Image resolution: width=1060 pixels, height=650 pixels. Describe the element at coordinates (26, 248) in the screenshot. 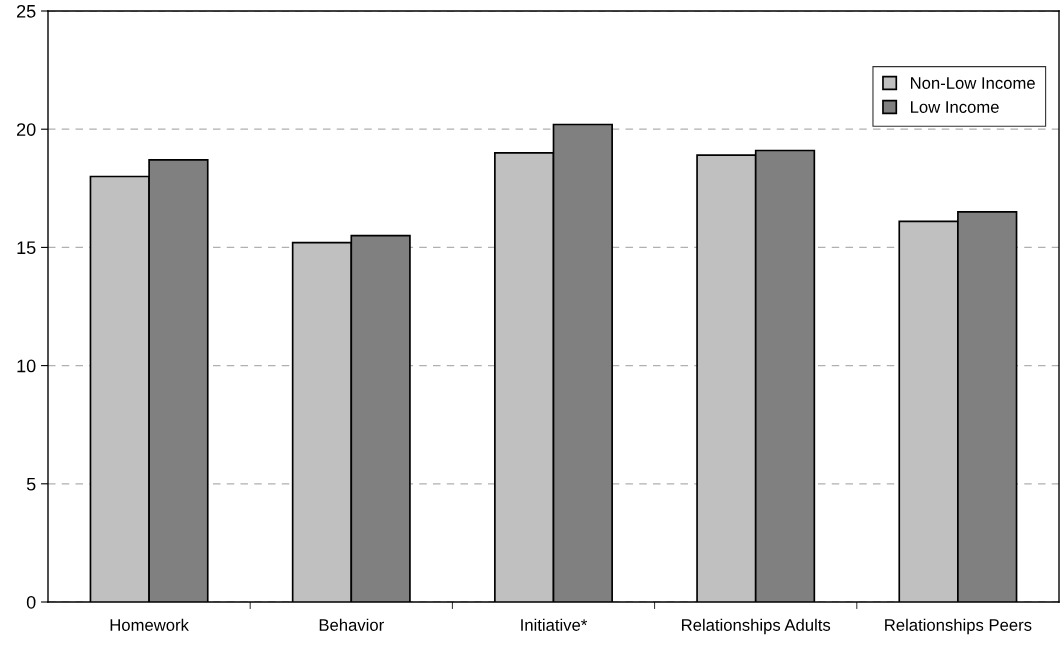

I see `y-tick-label: 15` at that location.